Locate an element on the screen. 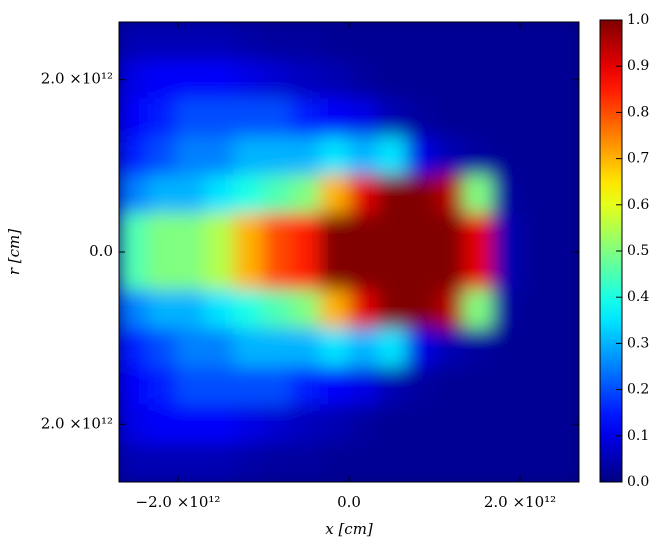 This screenshot has height=540, width=664. y-tick-label: 0.0 is located at coordinates (101, 251).